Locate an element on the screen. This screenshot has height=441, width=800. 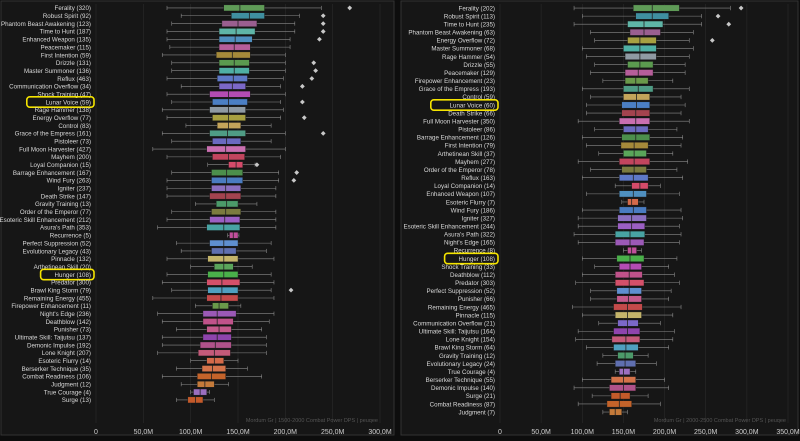
box-row: Esoteric Skill Enhancement (212) is located at coordinates (138, 220).